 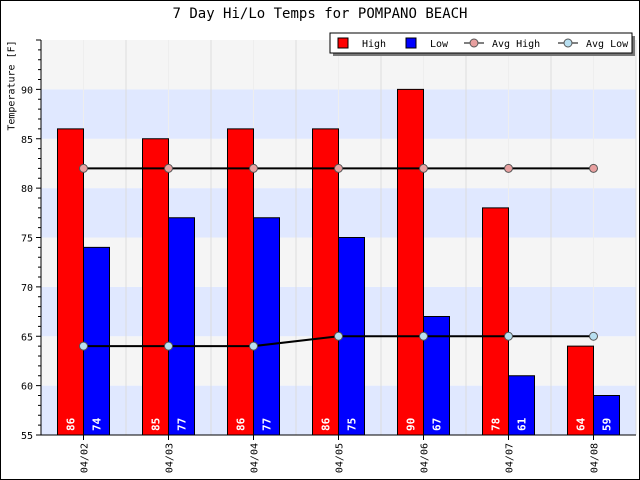 What do you see at coordinates (255, 458) in the screenshot?
I see `x-tick-label: 04/04` at bounding box center [255, 458].